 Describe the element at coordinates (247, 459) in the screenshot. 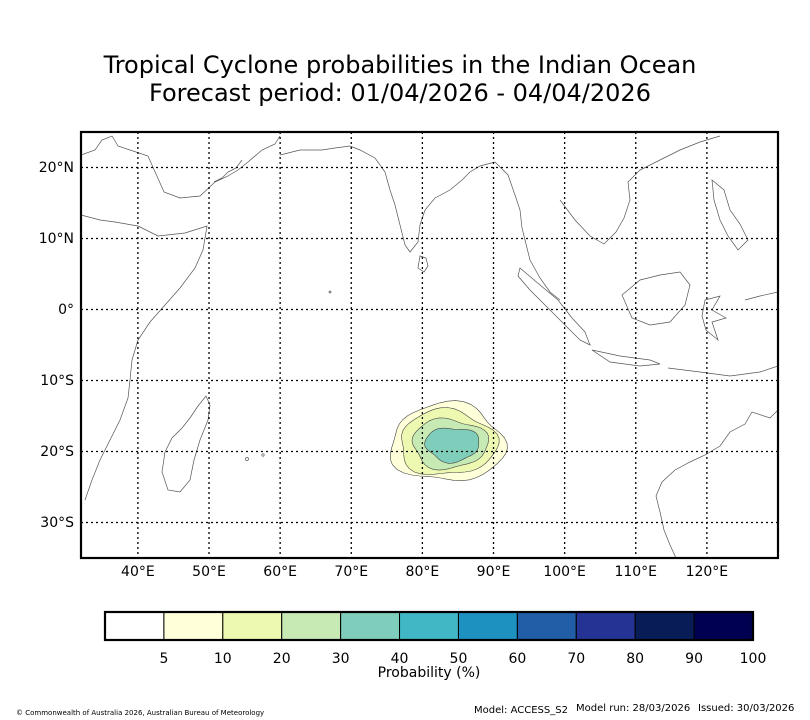

I see `island-mauritius` at that location.